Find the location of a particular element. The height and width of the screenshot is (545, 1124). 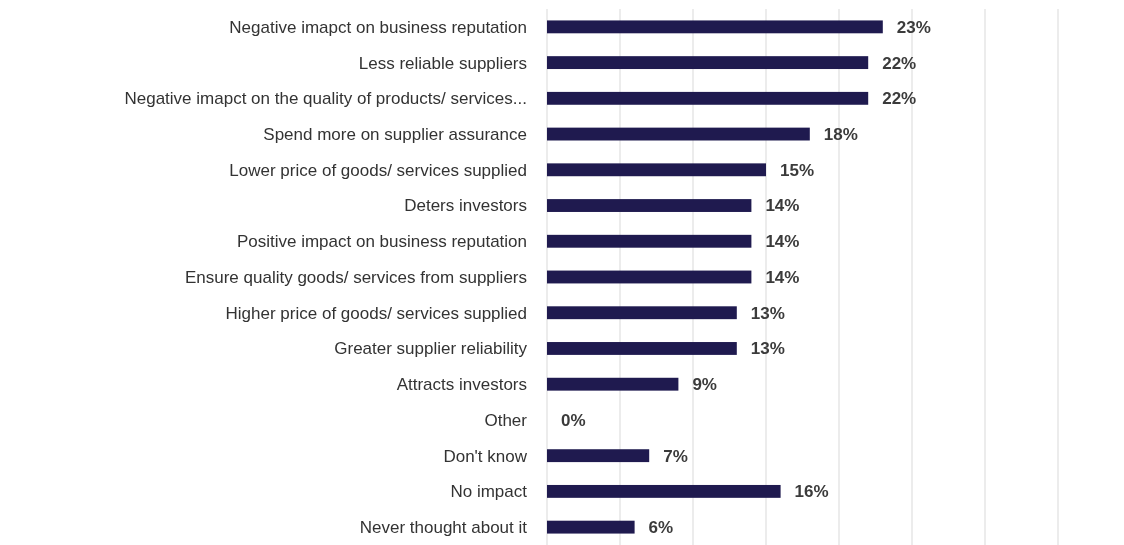

y-tick-label: Less reliable suppliers is located at coordinates (442, 63).